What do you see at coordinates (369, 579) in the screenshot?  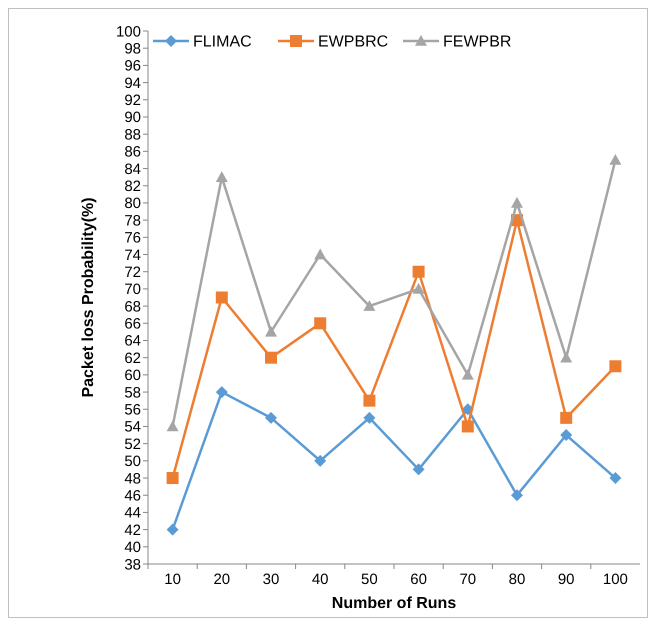 I see `x-tick-label: 50` at bounding box center [369, 579].